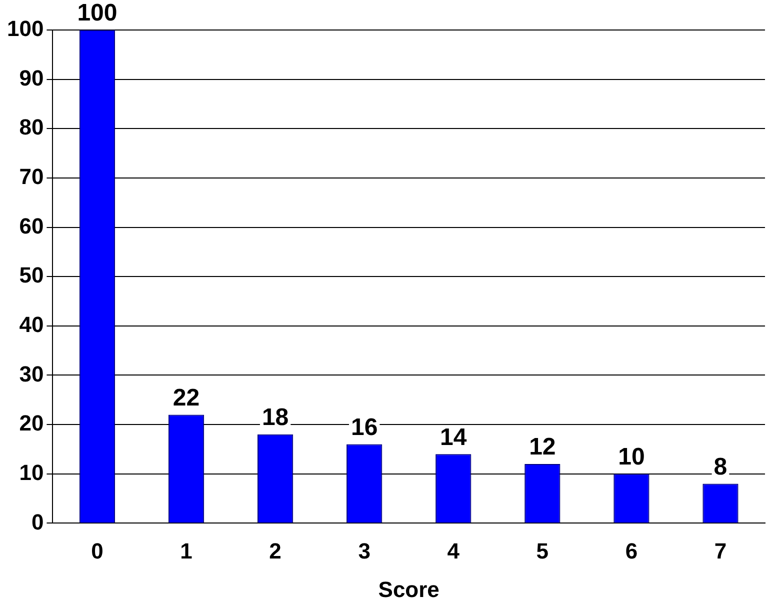 Image resolution: width=773 pixels, height=612 pixels. What do you see at coordinates (31, 472) in the screenshot?
I see `y-tick-label: 10` at bounding box center [31, 472].